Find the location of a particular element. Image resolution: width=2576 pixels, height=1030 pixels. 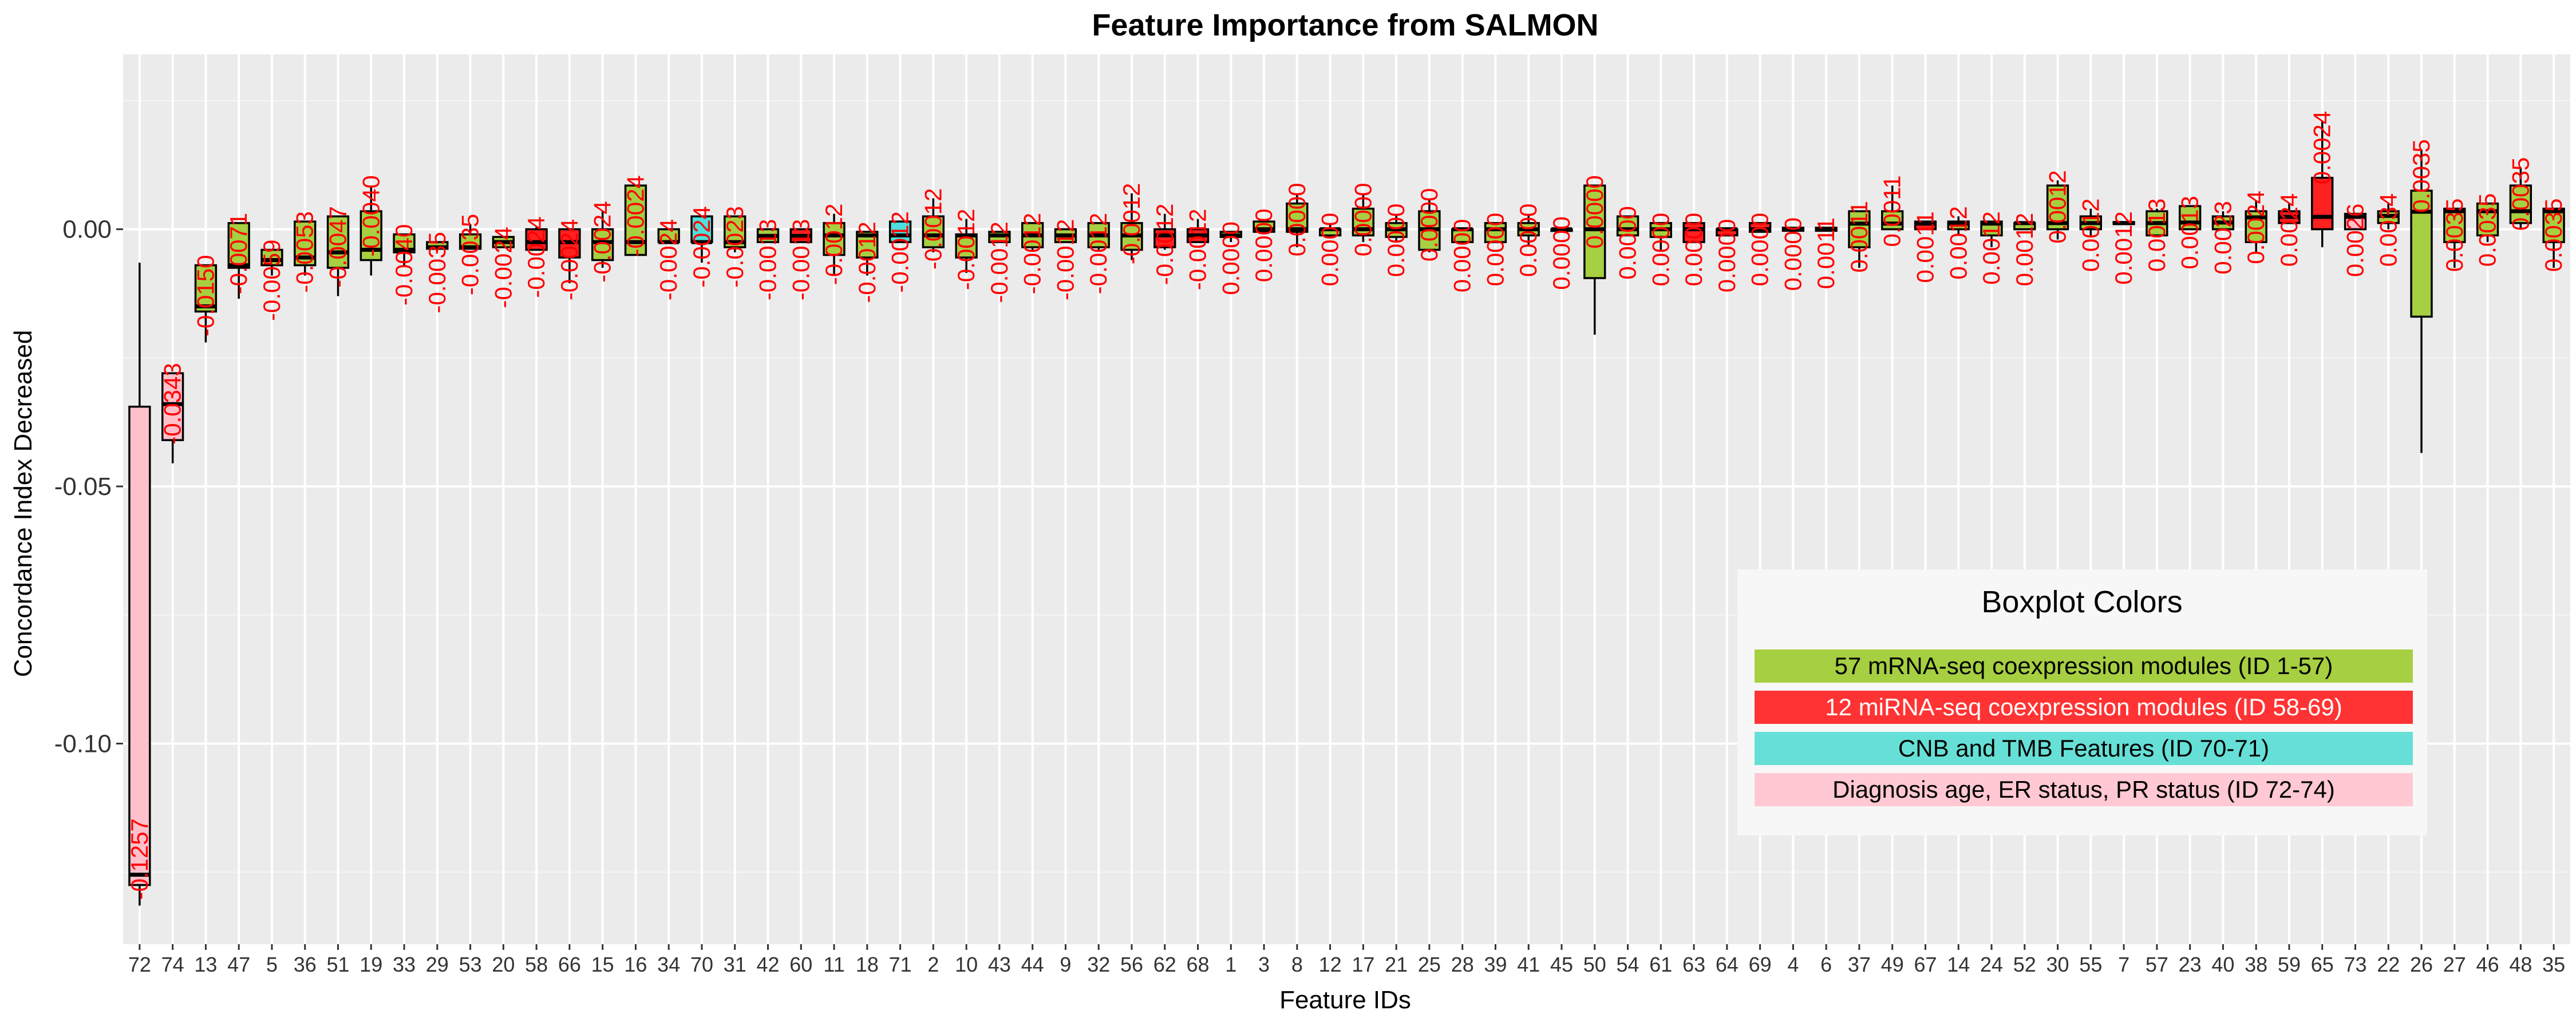

x-tick-label: 2 is located at coordinates (933, 964).